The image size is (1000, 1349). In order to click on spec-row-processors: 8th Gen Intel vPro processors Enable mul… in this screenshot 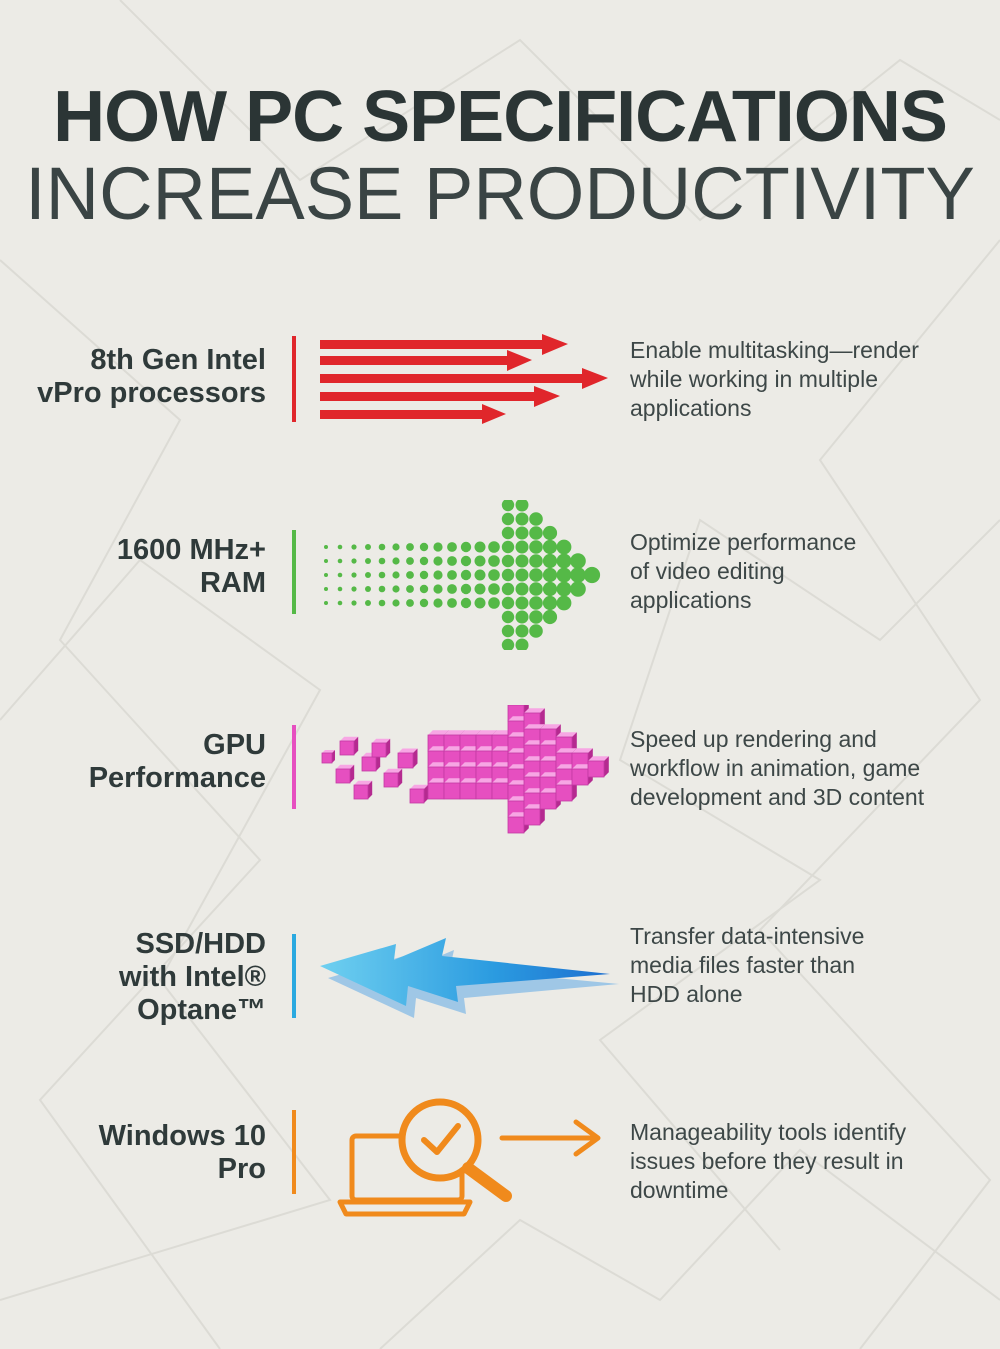, I will do `click(500, 385)`.